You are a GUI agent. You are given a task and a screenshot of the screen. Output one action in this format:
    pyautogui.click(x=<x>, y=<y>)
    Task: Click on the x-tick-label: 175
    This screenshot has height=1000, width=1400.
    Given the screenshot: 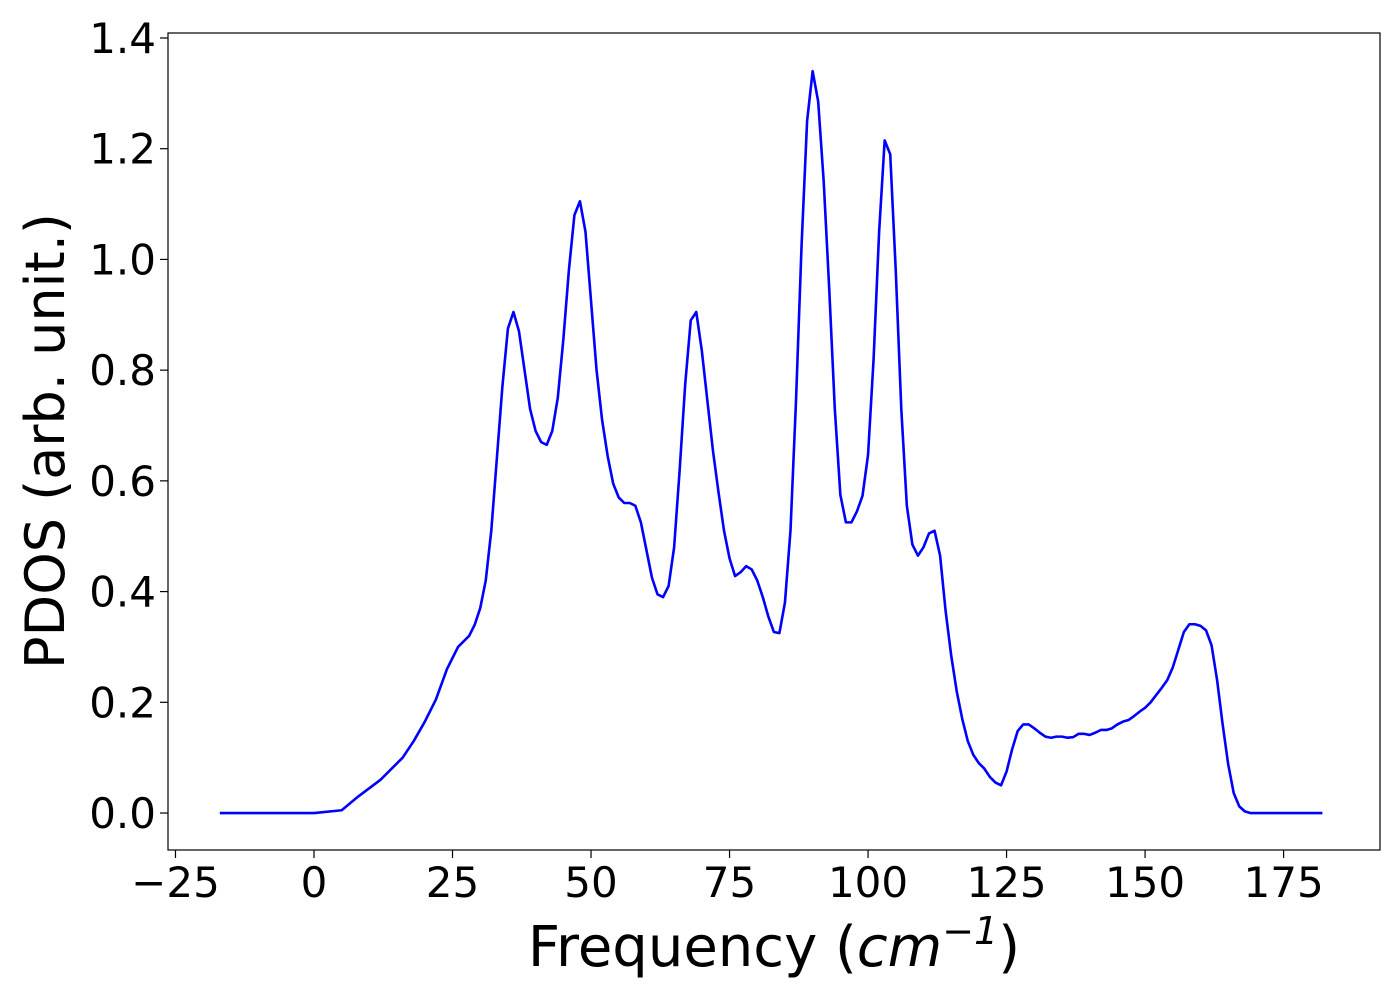 What is the action you would take?
    pyautogui.click(x=1284, y=882)
    